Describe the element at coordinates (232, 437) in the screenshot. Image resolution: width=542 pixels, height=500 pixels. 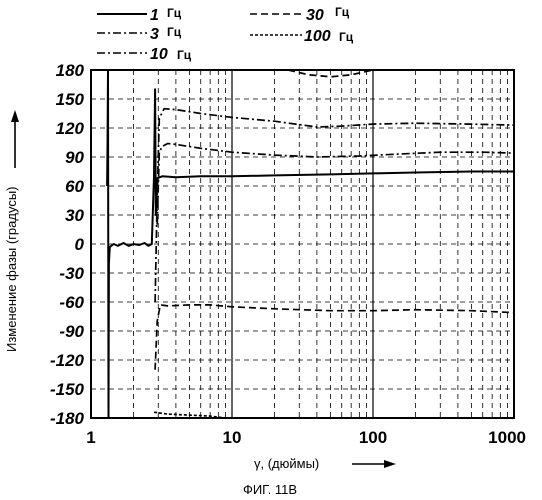
I see `x-tick-label: 10` at that location.